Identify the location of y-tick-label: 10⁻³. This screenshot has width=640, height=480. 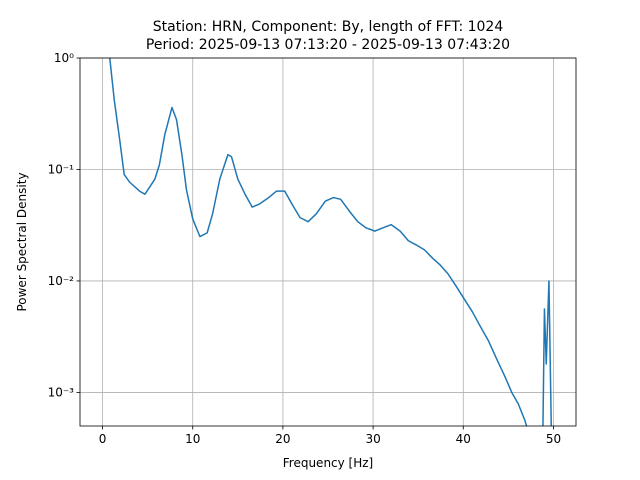
(61, 392).